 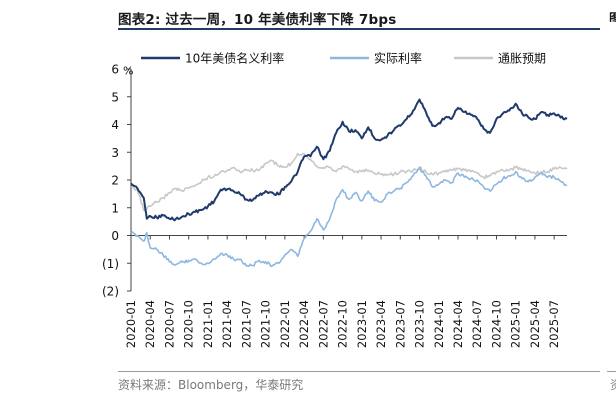 I want to click on adjacent-figure-title-fragment: 图, so click(x=612, y=17).